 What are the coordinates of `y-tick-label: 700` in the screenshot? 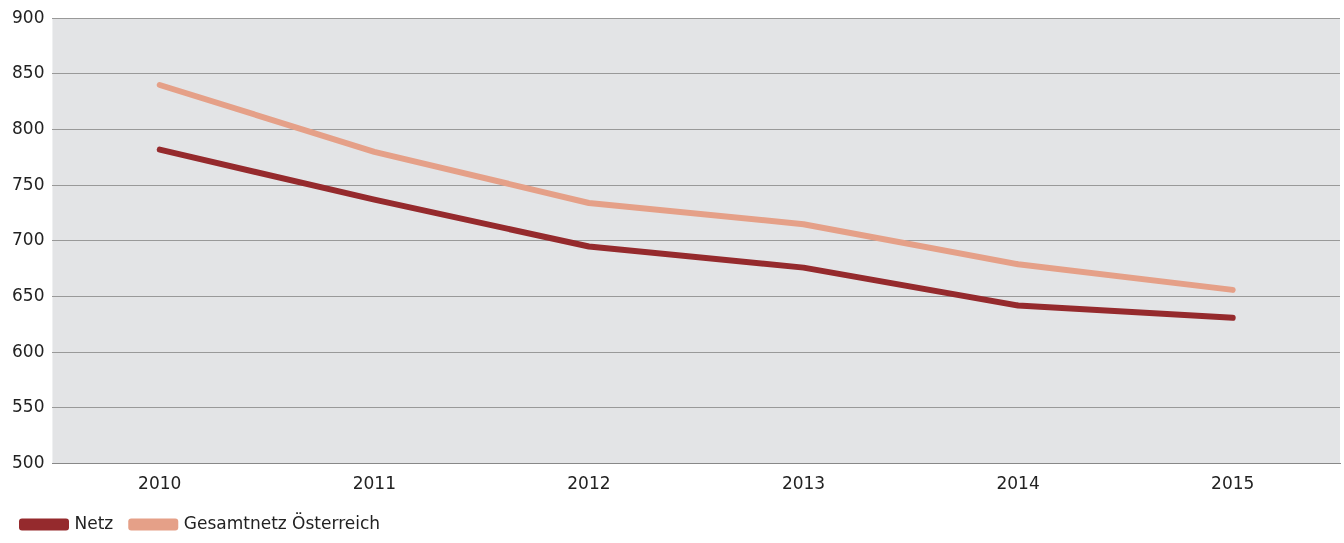 It's located at (28, 239).